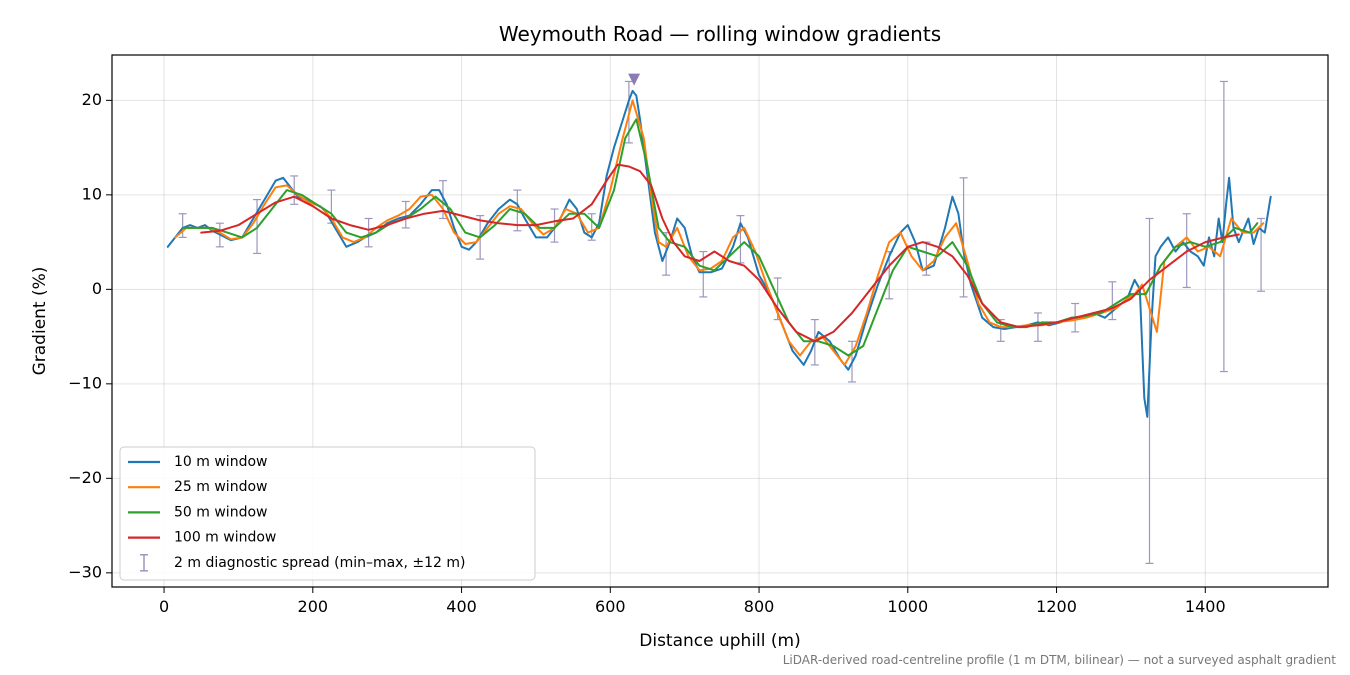 This screenshot has height=675, width=1350. Describe the element at coordinates (1205, 606) in the screenshot. I see `x-tick-label: 1400` at that location.